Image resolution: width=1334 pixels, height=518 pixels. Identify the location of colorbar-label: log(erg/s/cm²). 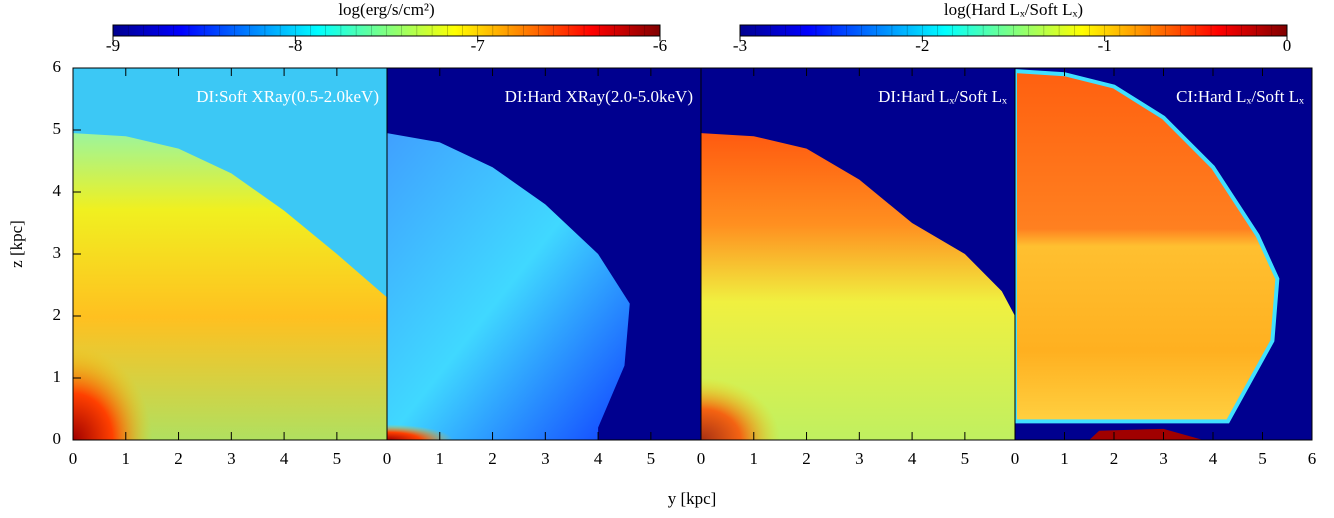
(386, 9).